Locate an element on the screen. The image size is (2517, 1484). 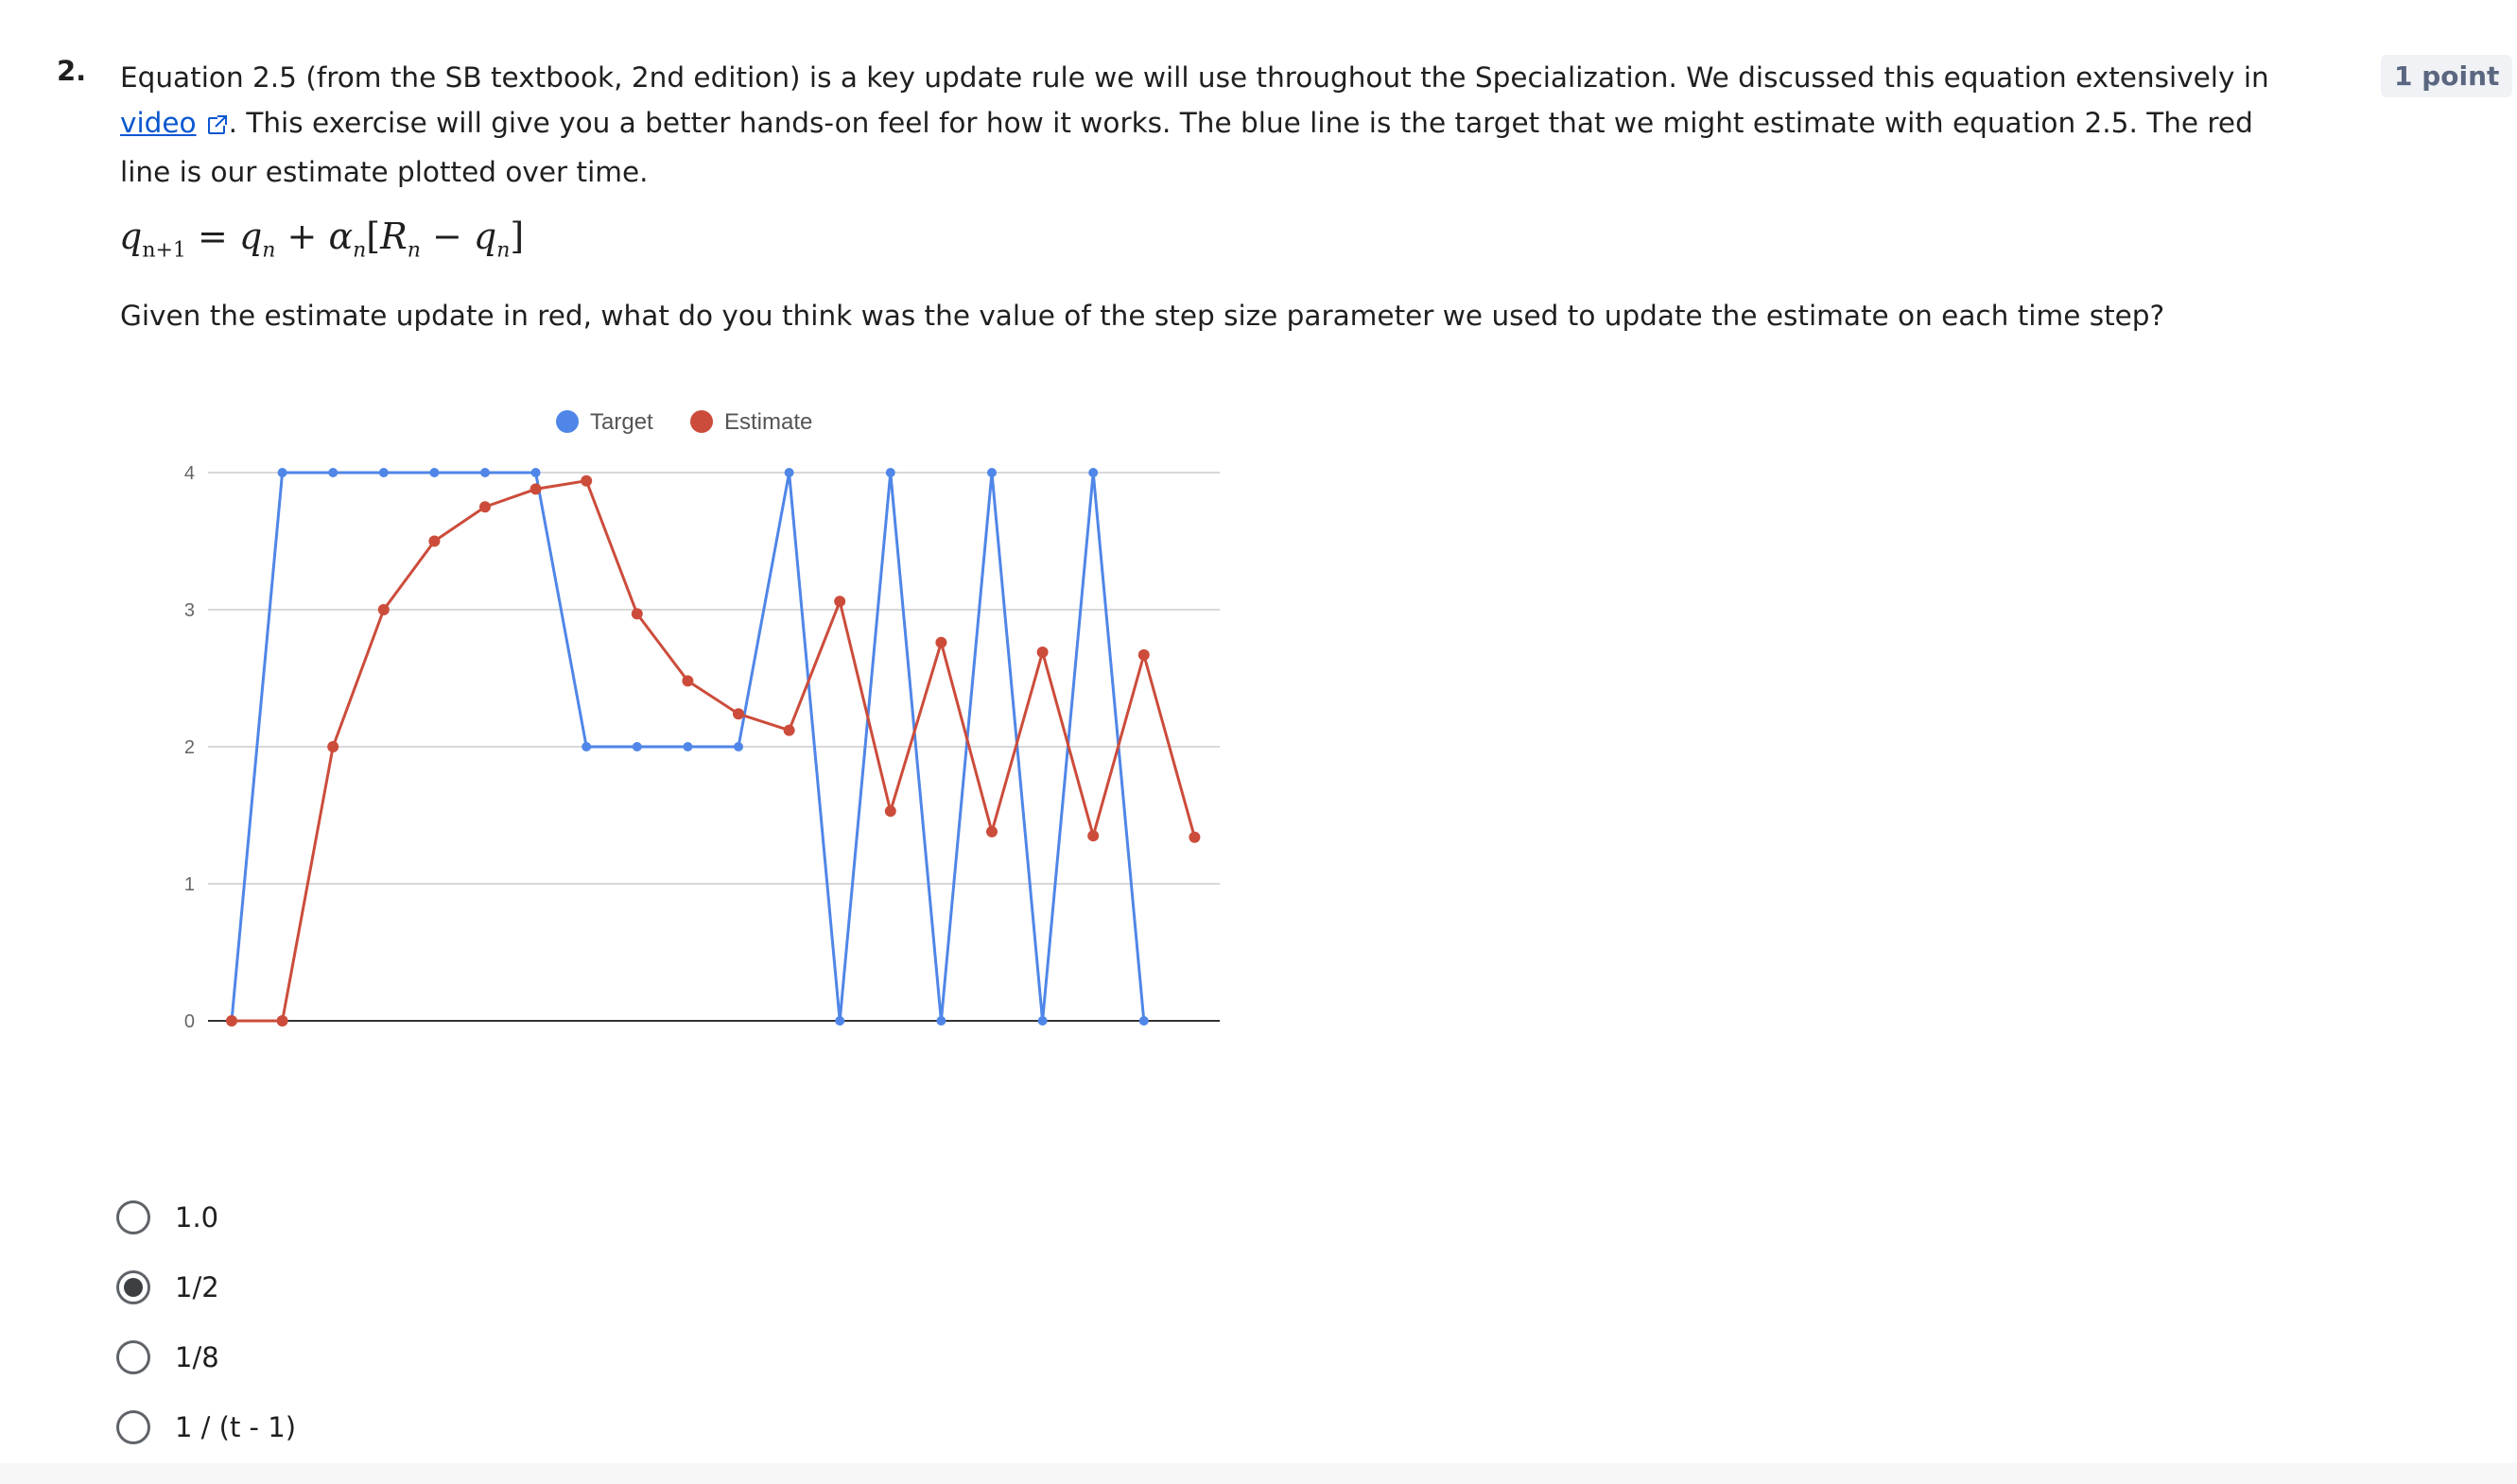
question-number: 2. is located at coordinates (72, 71).